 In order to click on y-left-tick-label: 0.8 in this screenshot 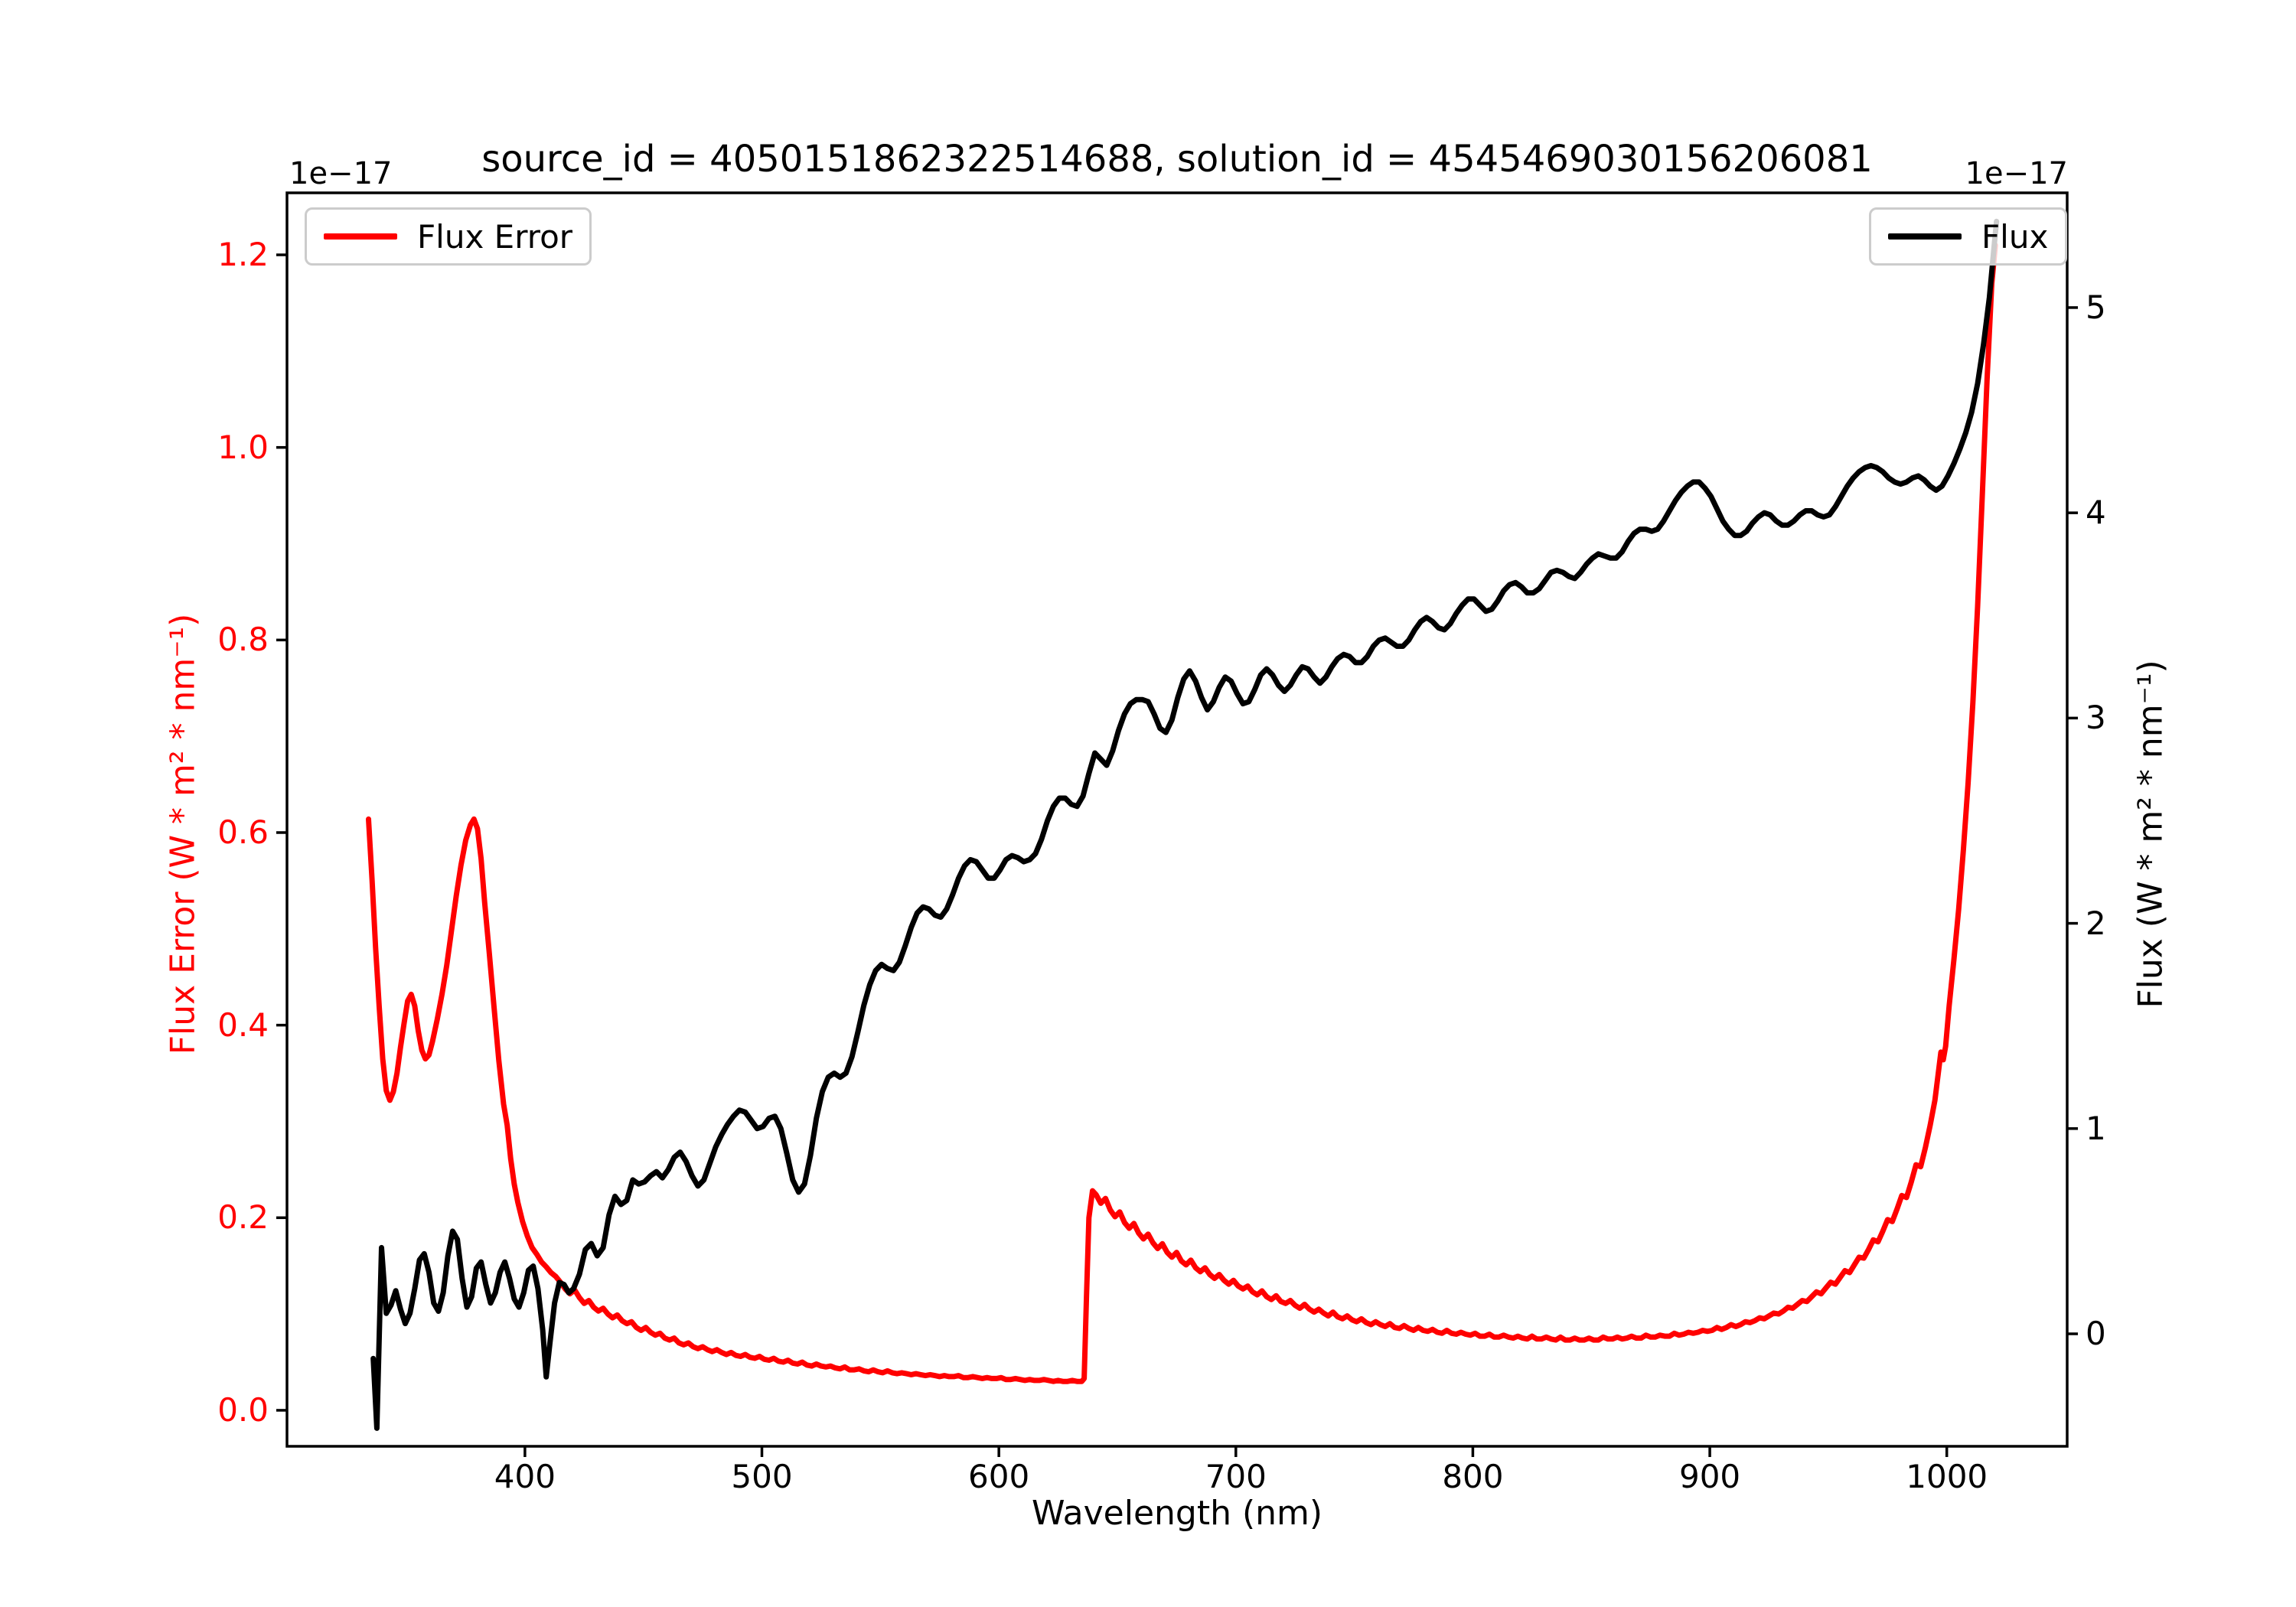, I will do `click(243, 640)`.